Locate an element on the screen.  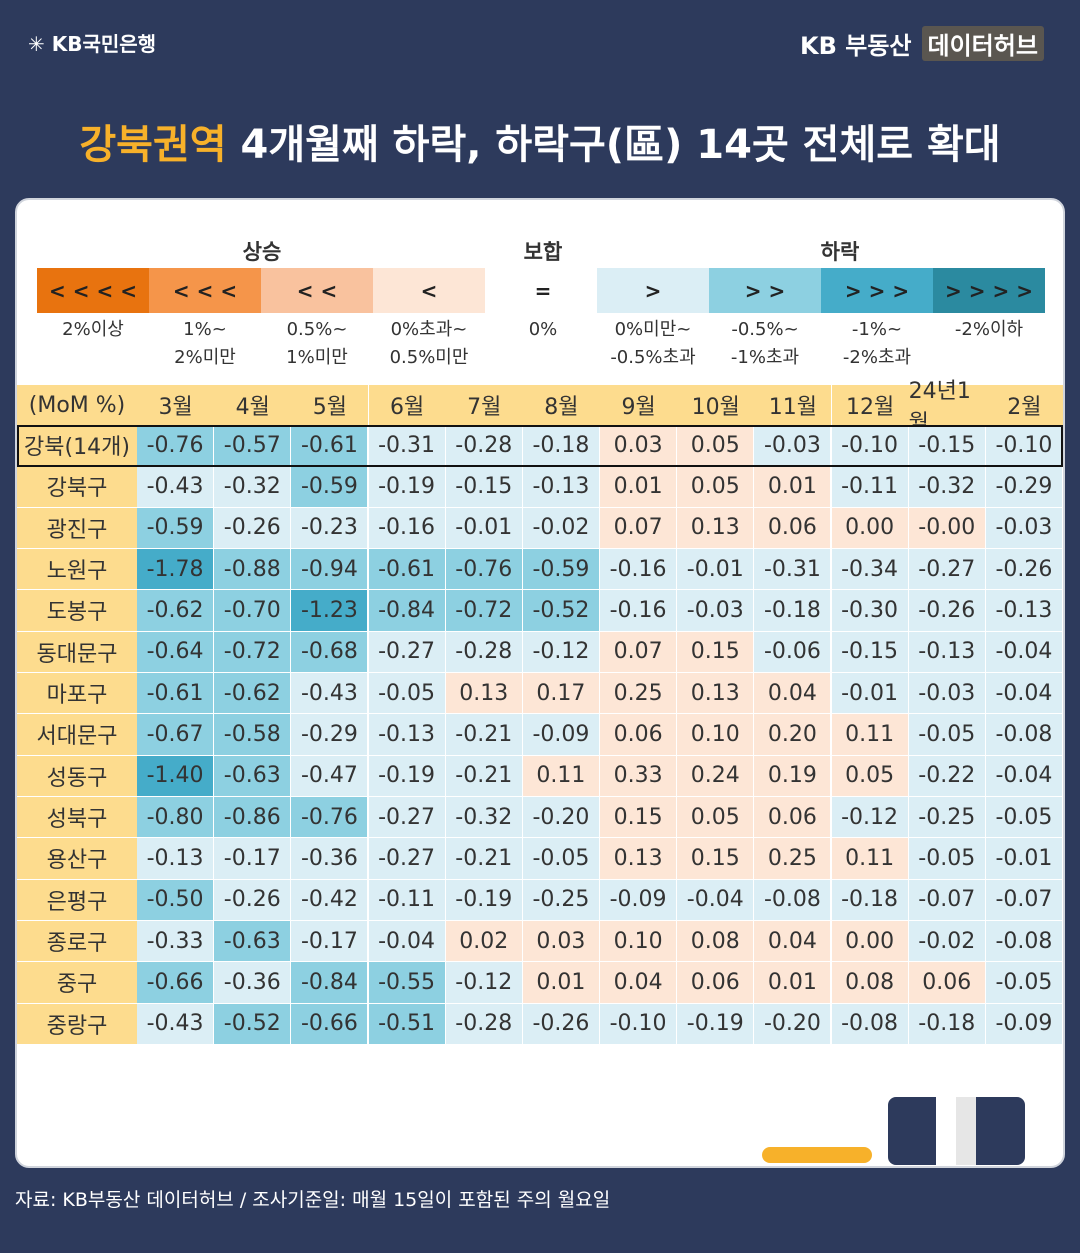
value-cell: -0.02 is located at coordinates (947, 941).